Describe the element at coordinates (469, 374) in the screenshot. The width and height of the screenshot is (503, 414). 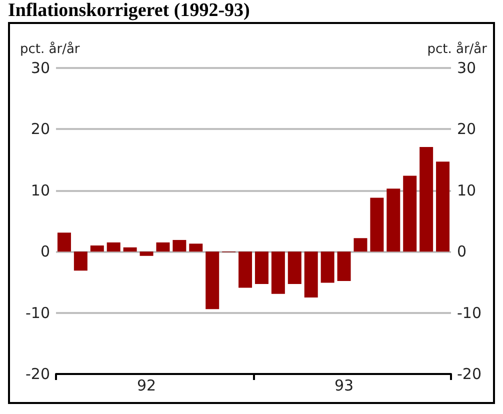
I see `y2-tick-label: -20` at that location.